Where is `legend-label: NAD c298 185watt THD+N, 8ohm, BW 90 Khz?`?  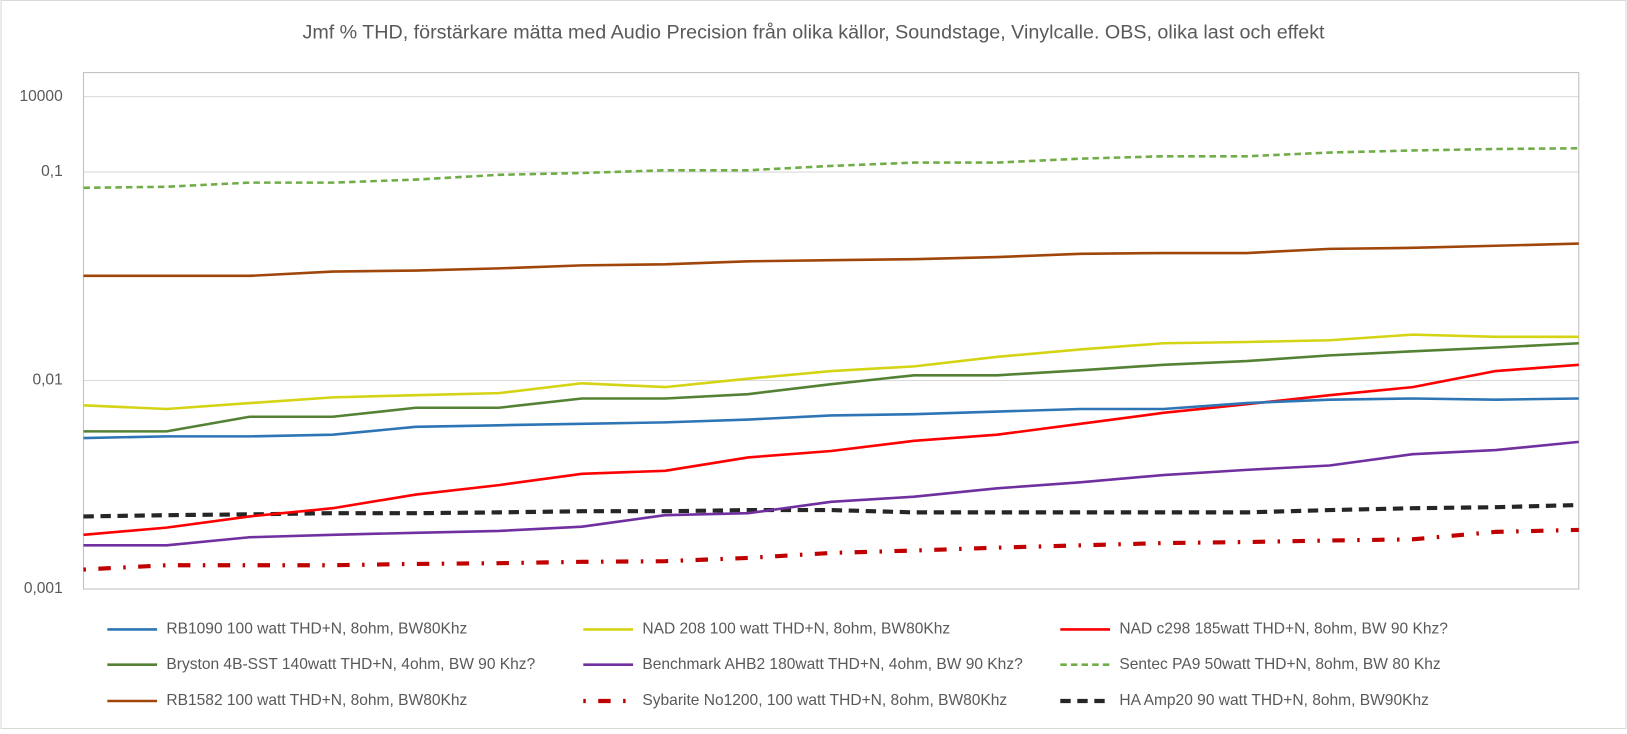
legend-label: NAD c298 185watt THD+N, 8ohm, BW 90 Khz? is located at coordinates (1283, 629).